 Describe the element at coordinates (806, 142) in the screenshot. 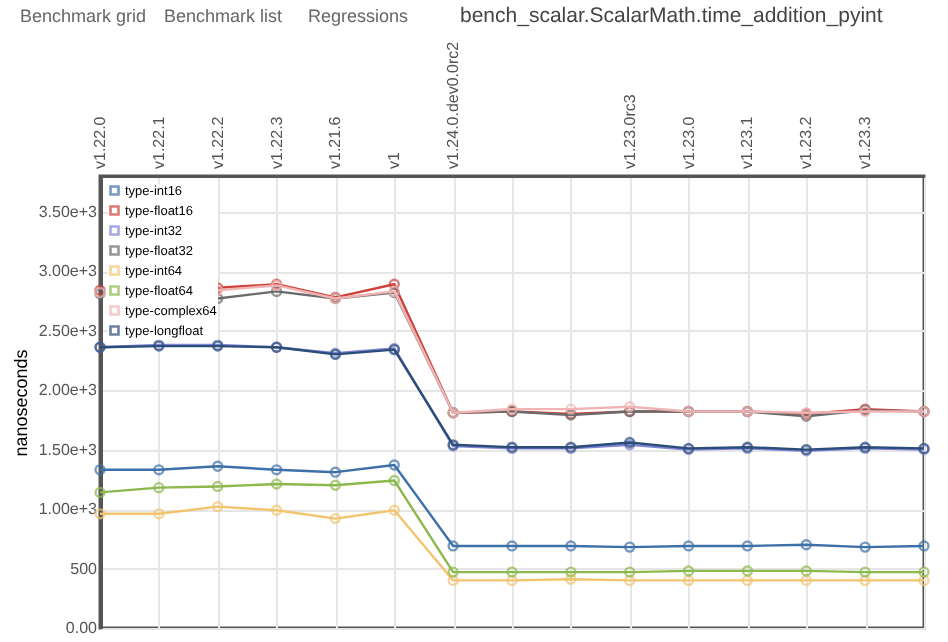

I see `x-tick-label: v1.23.2` at that location.